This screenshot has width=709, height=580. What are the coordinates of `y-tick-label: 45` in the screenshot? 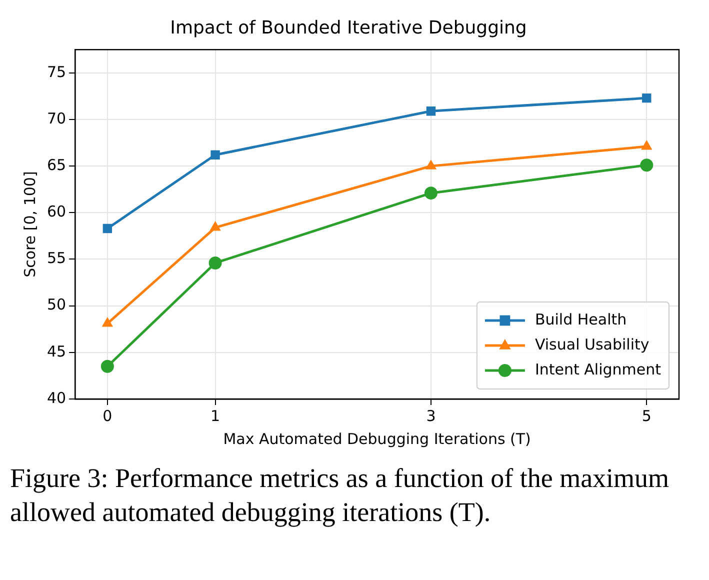 It's located at (56, 351).